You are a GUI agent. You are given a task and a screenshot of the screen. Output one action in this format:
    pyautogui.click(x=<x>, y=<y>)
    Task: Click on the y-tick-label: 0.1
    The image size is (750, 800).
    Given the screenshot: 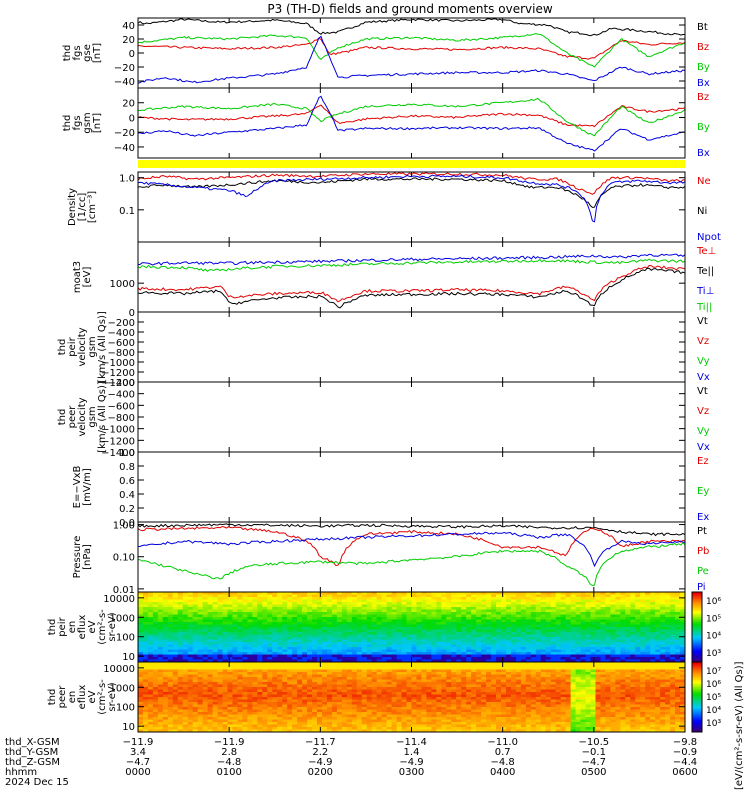 What is the action you would take?
    pyautogui.click(x=127, y=211)
    